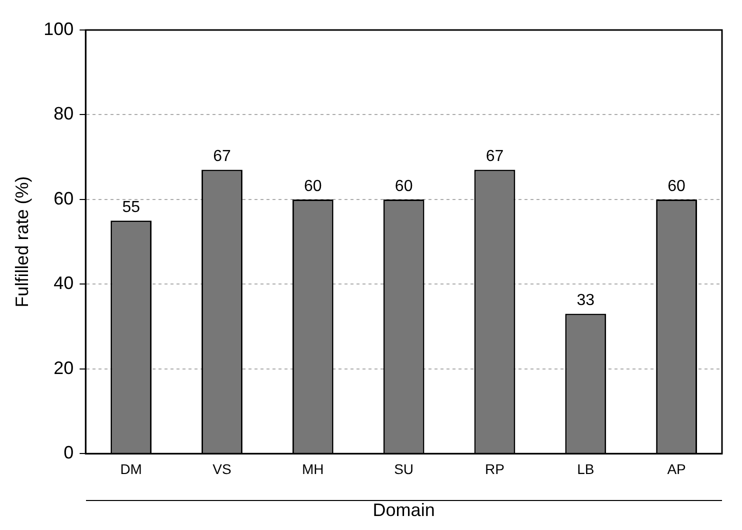 The image size is (742, 530). I want to click on y-tick-label: 40, so click(64, 283).